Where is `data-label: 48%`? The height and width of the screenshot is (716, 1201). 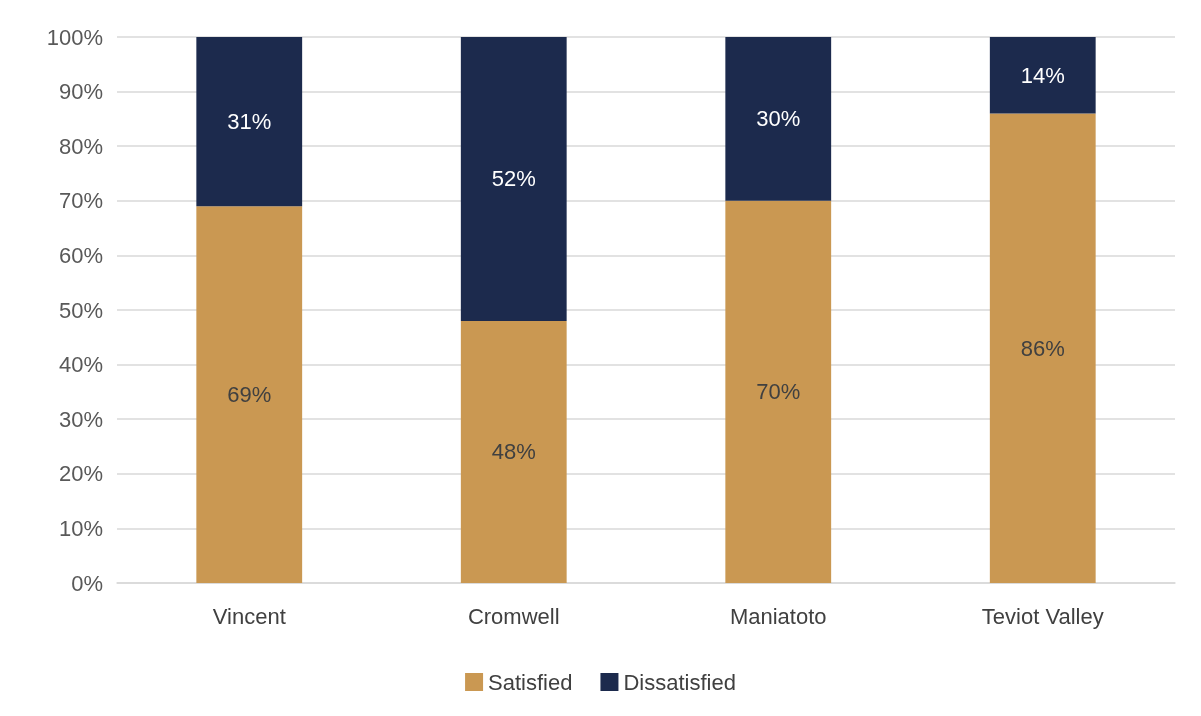
data-label: 48% is located at coordinates (513, 452).